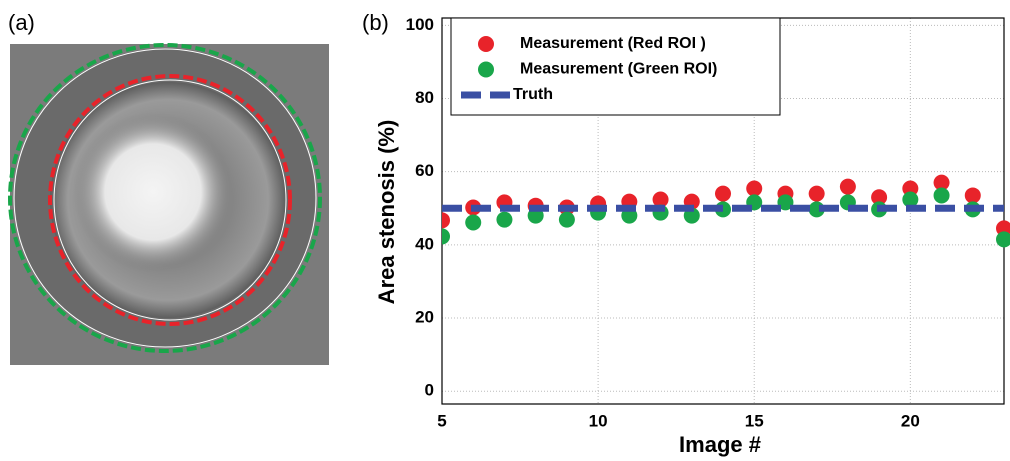  I want to click on y-tick-label: 40, so click(424, 243).